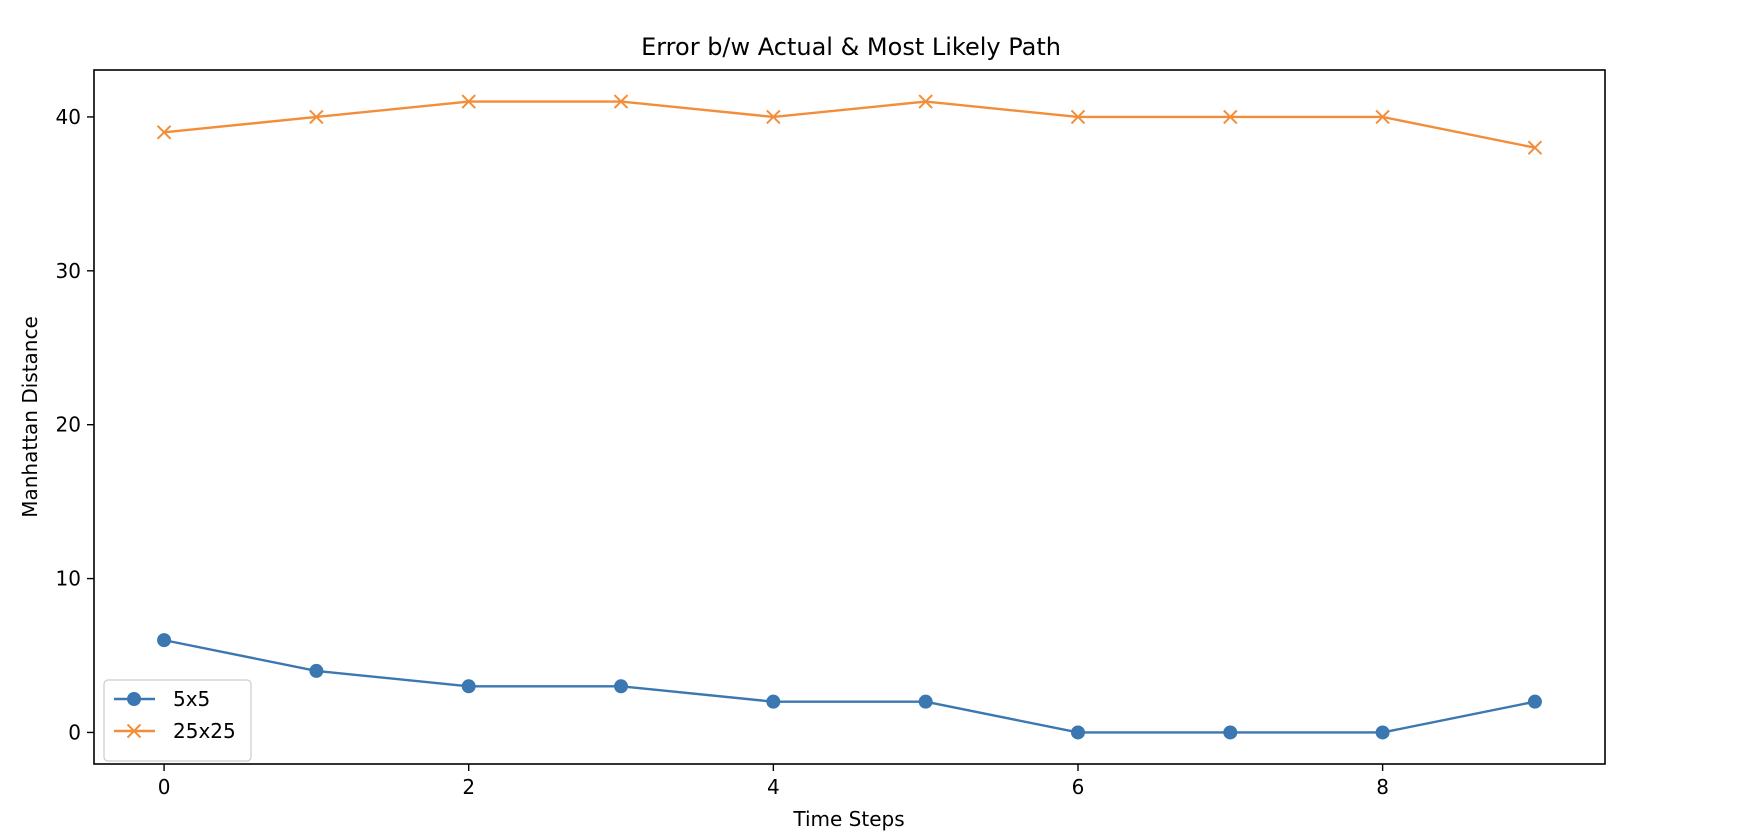  What do you see at coordinates (164, 787) in the screenshot?
I see `x-tick-label: 0` at bounding box center [164, 787].